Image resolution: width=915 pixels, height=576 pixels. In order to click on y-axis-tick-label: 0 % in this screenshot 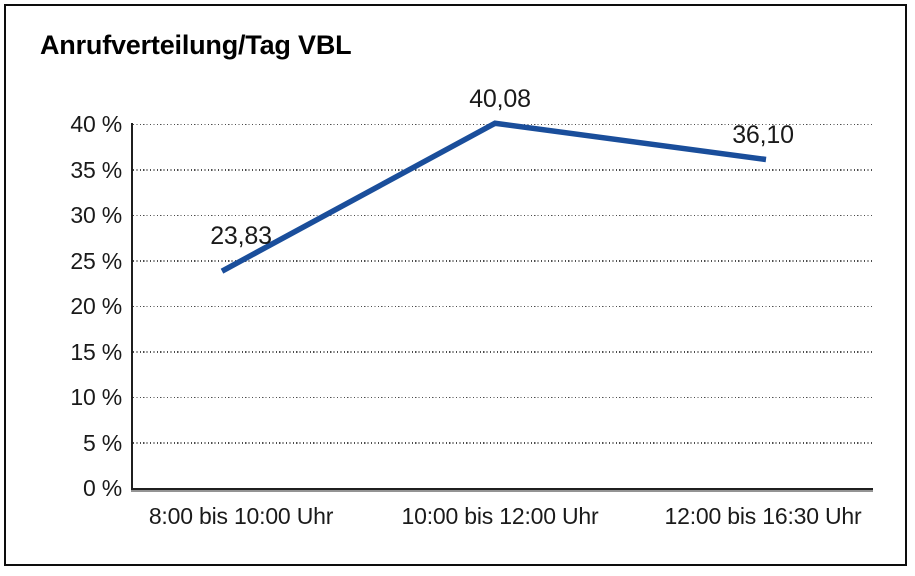, I will do `click(102, 488)`.